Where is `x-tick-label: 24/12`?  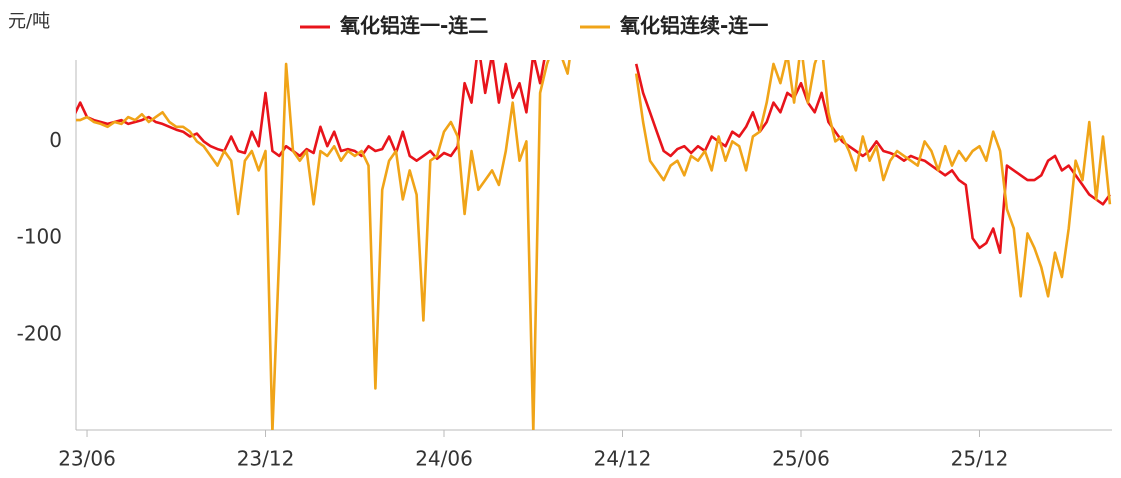 x-tick-label: 24/12 is located at coordinates (623, 459).